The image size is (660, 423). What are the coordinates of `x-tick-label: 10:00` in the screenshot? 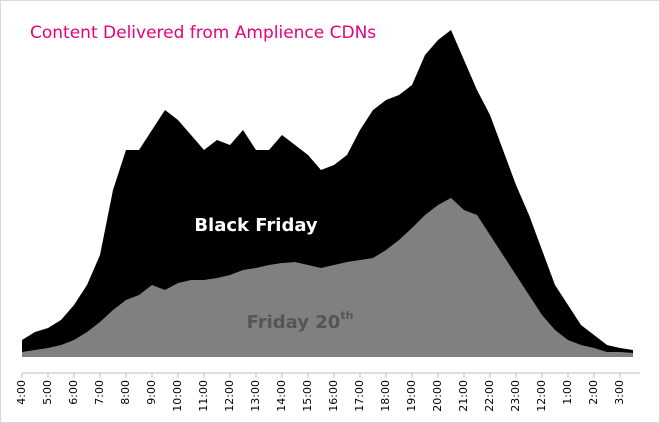 It's located at (177, 396).